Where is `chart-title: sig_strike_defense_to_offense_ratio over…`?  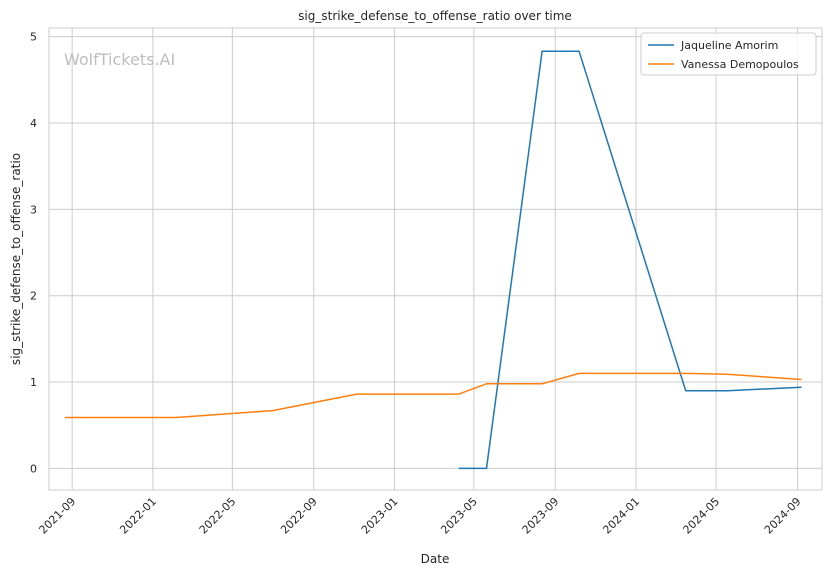 chart-title: sig_strike_defense_to_offense_ratio over… is located at coordinates (435, 16).